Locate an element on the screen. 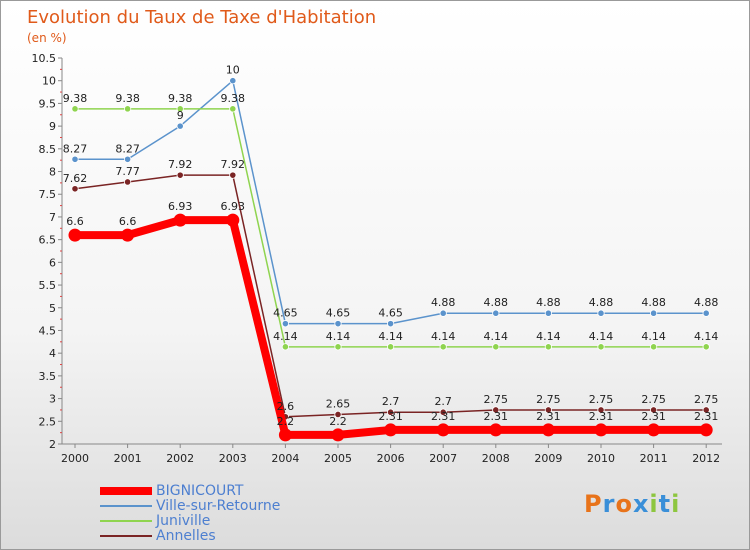 The image size is (750, 550). logo-letter: o is located at coordinates (624, 504).